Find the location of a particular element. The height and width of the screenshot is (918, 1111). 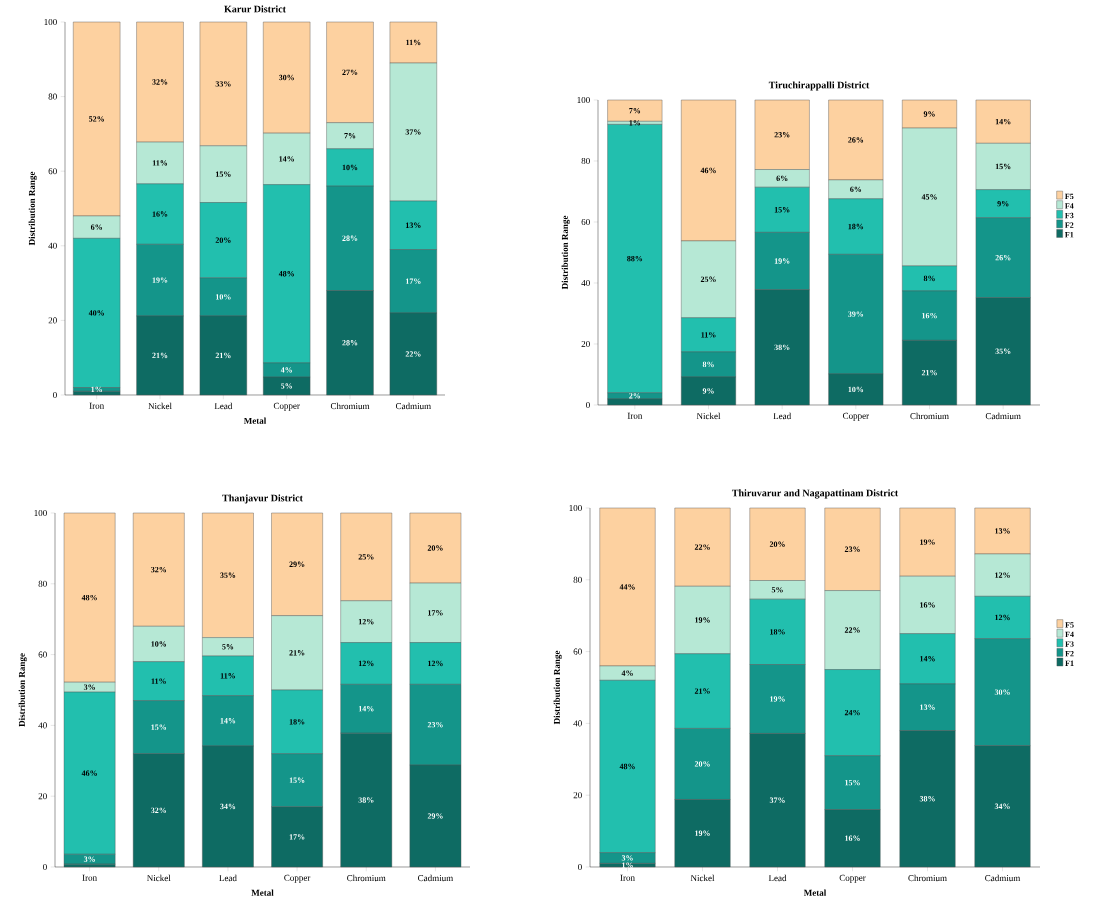

data-label: 37% is located at coordinates (413, 132).